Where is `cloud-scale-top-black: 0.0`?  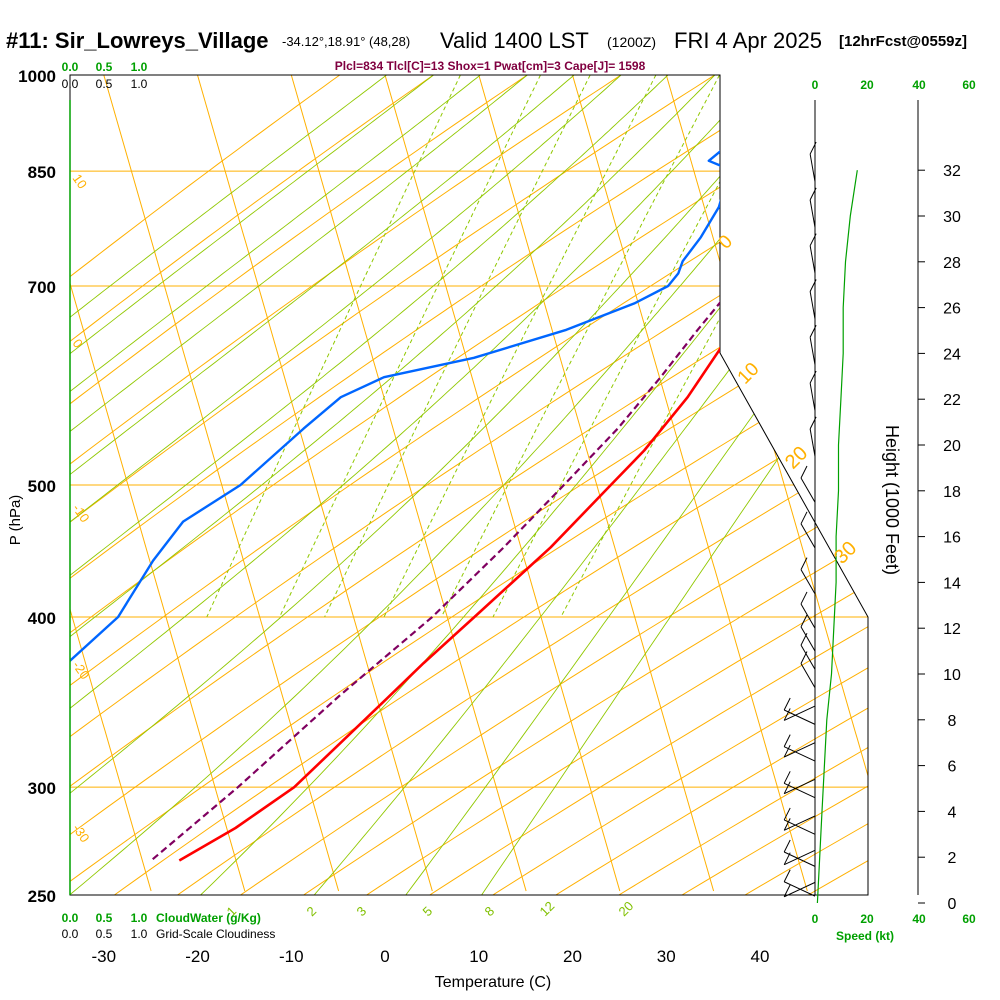 cloud-scale-top-black: 0.0 is located at coordinates (70, 84).